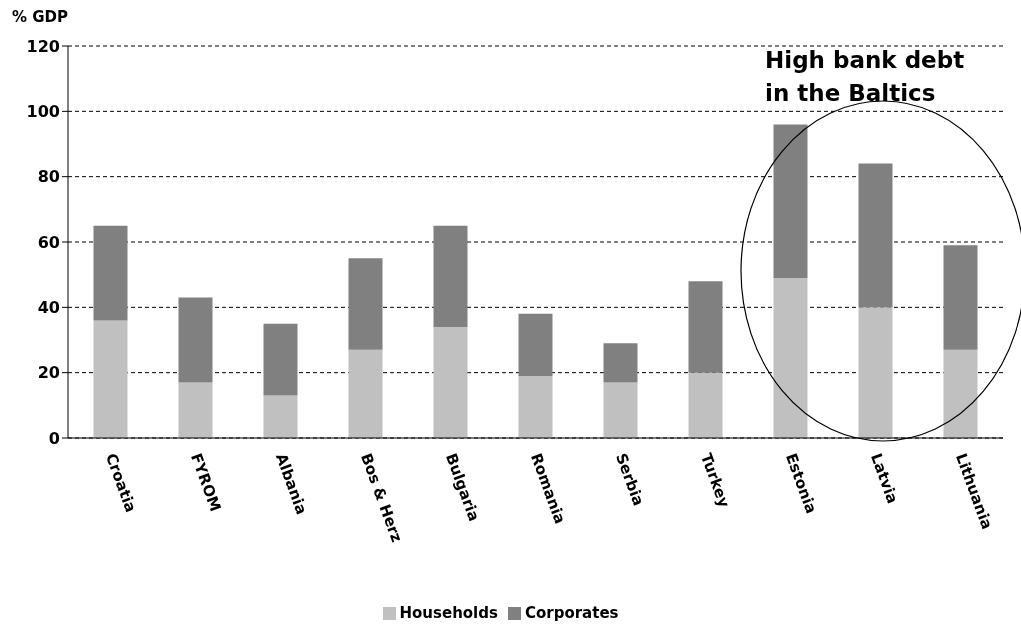 The image size is (1021, 630). I want to click on legend-label: Corporates, so click(571, 613).